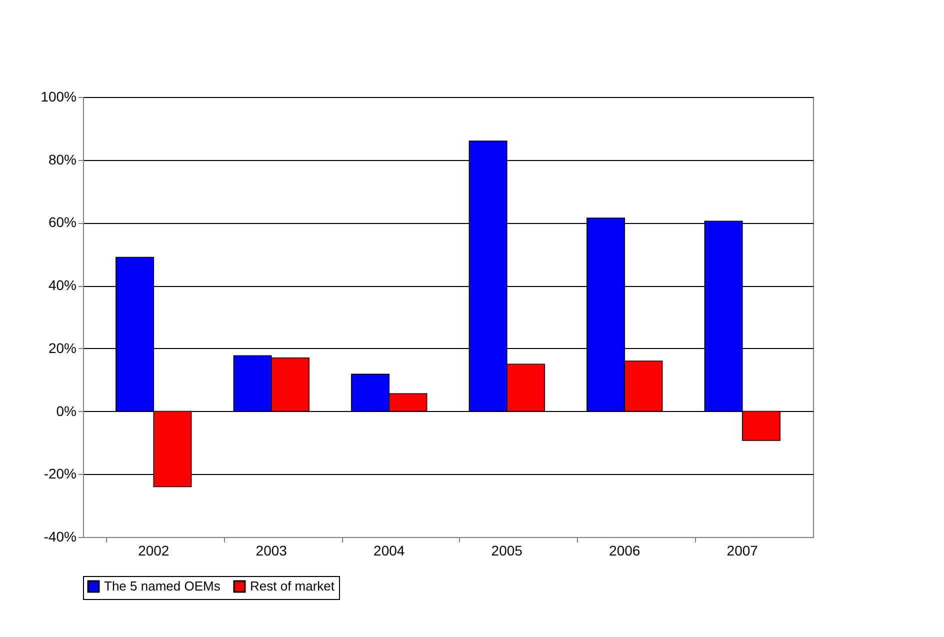  I want to click on y-tick-label: -20%, so click(60, 474).